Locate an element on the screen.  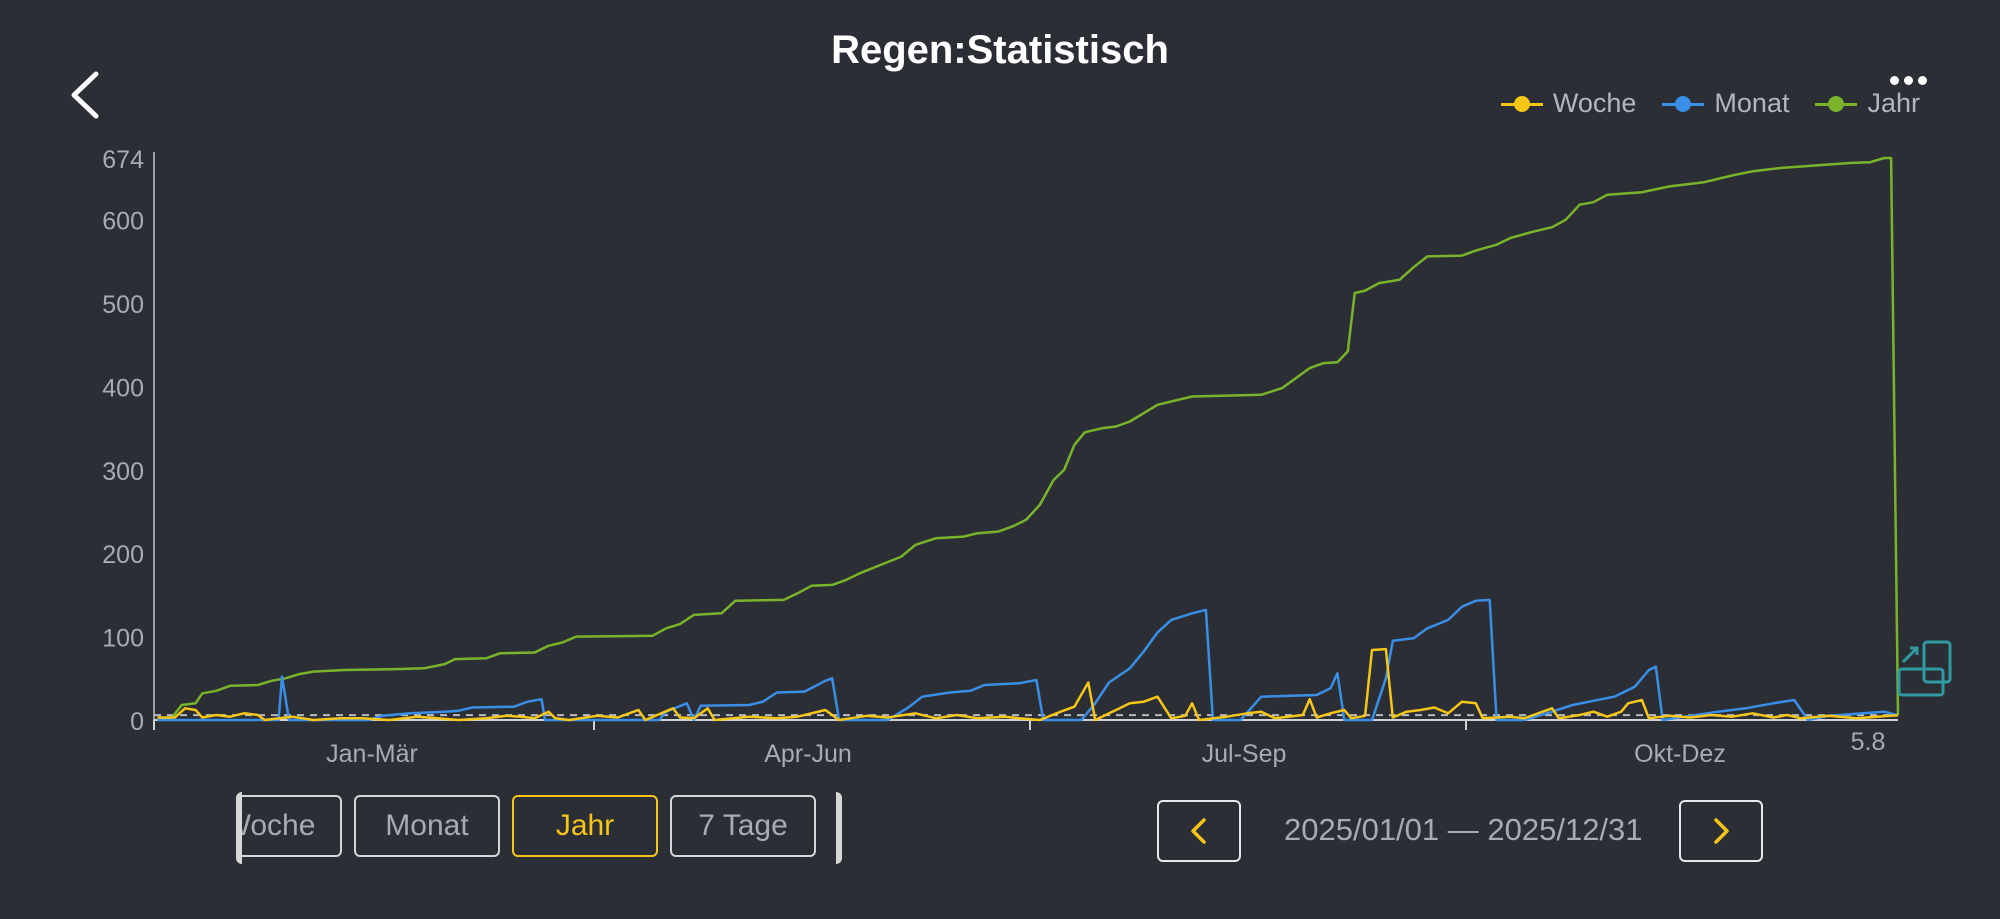
next-period-button is located at coordinates (1721, 831).